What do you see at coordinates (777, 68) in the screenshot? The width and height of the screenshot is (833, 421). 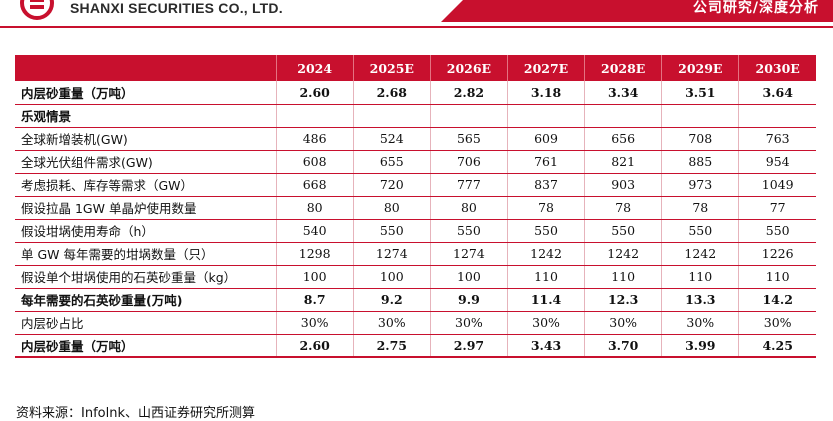 I see `column-header-year: 2030E` at bounding box center [777, 68].